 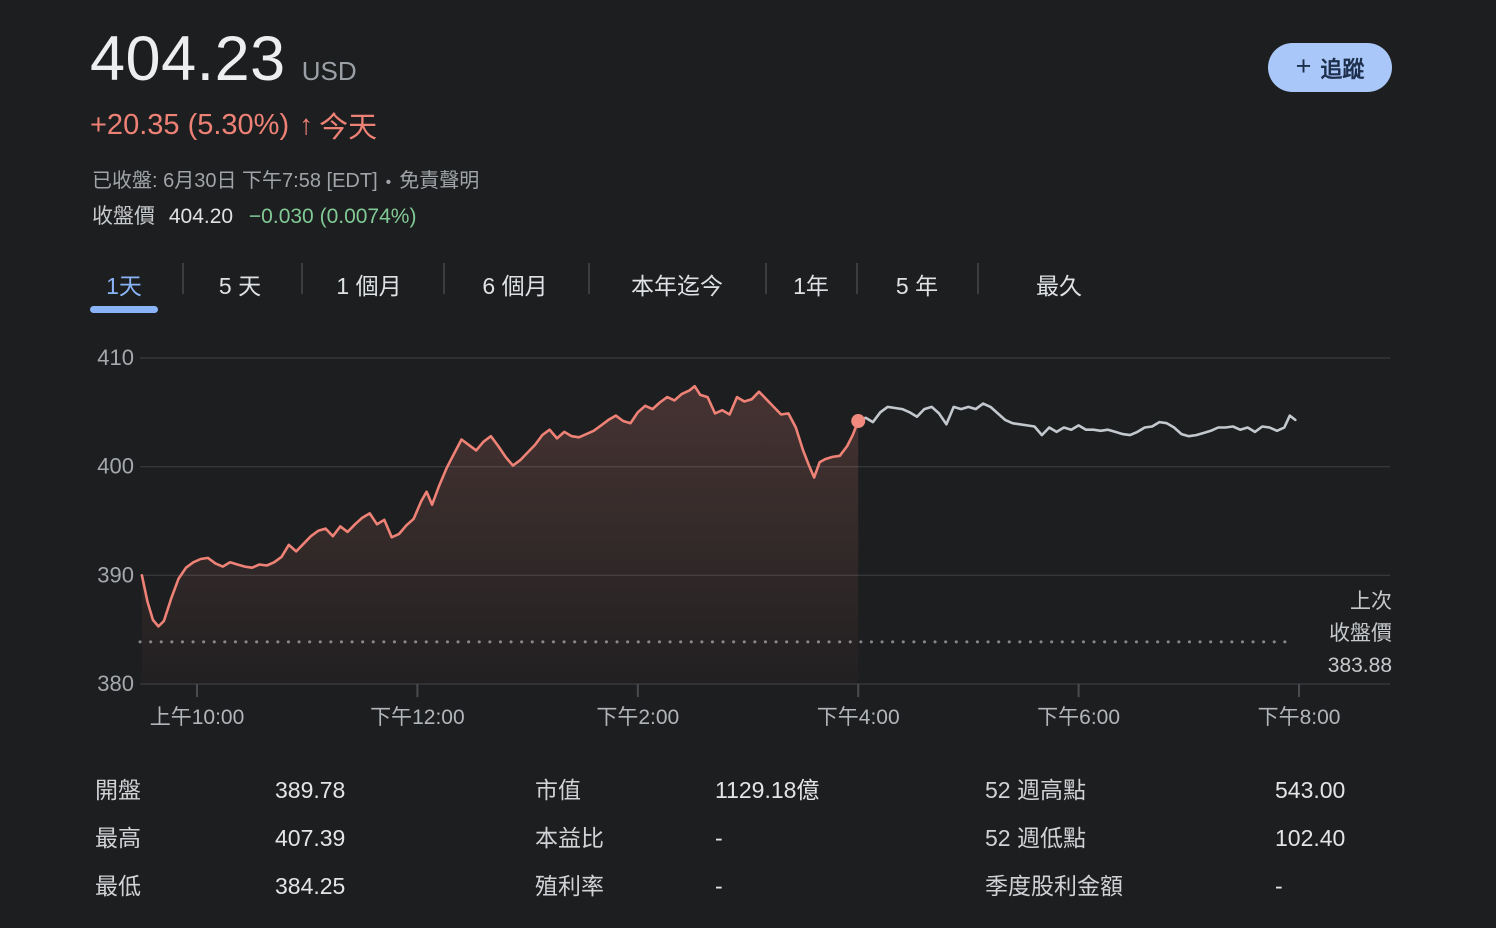 What do you see at coordinates (1360, 633) in the screenshot?
I see `previous-close-label-line2: 收盤價` at bounding box center [1360, 633].